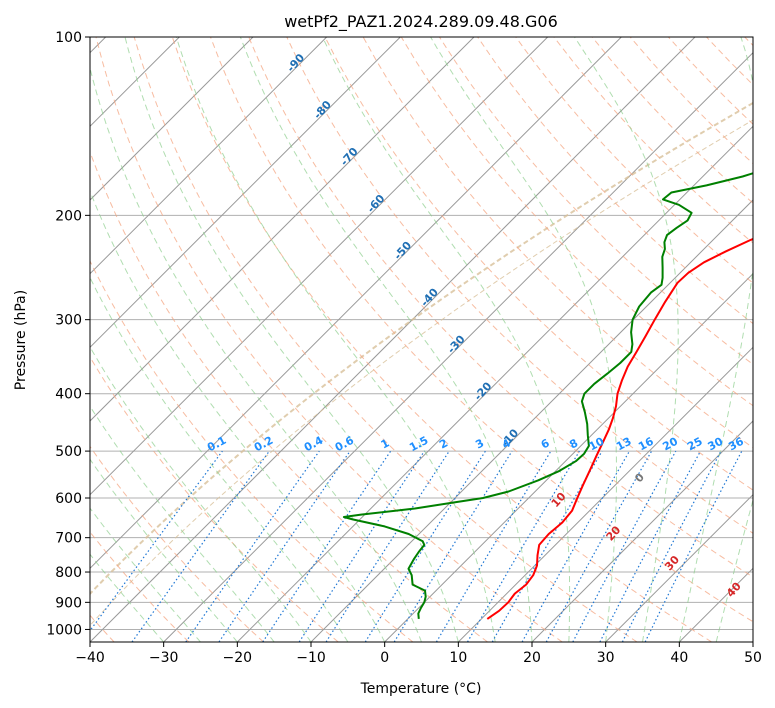 This screenshot has width=775, height=708. Describe the element at coordinates (679, 658) in the screenshot. I see `x-tick-label: 40` at that location.